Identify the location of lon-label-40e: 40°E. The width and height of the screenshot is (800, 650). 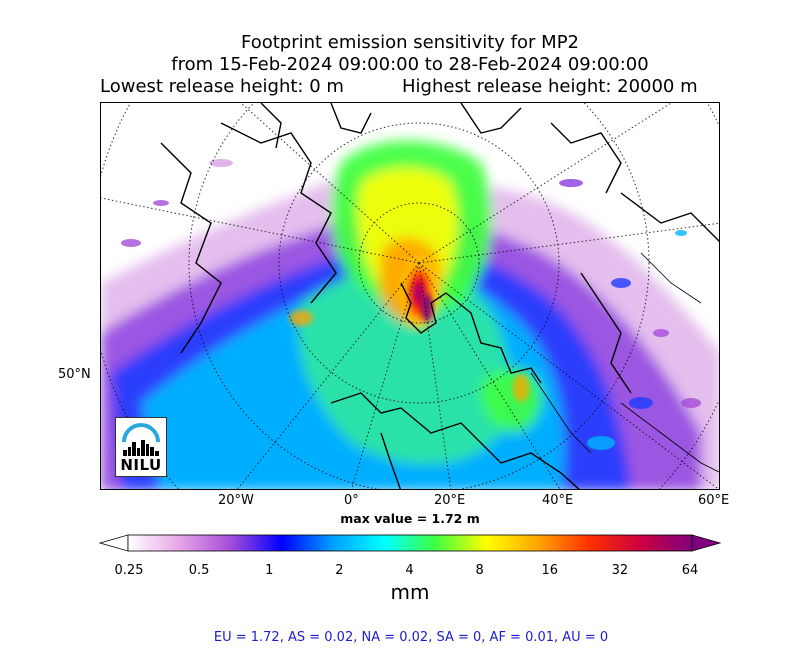
(558, 500).